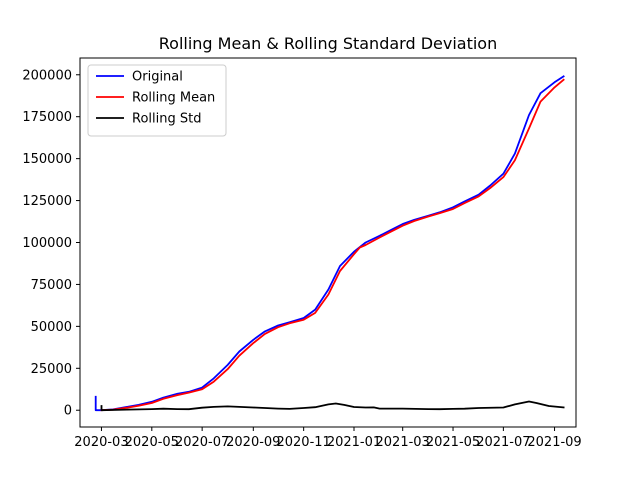 This screenshot has height=480, width=640. What do you see at coordinates (47, 159) in the screenshot?
I see `y-tick-label: 150000` at bounding box center [47, 159].